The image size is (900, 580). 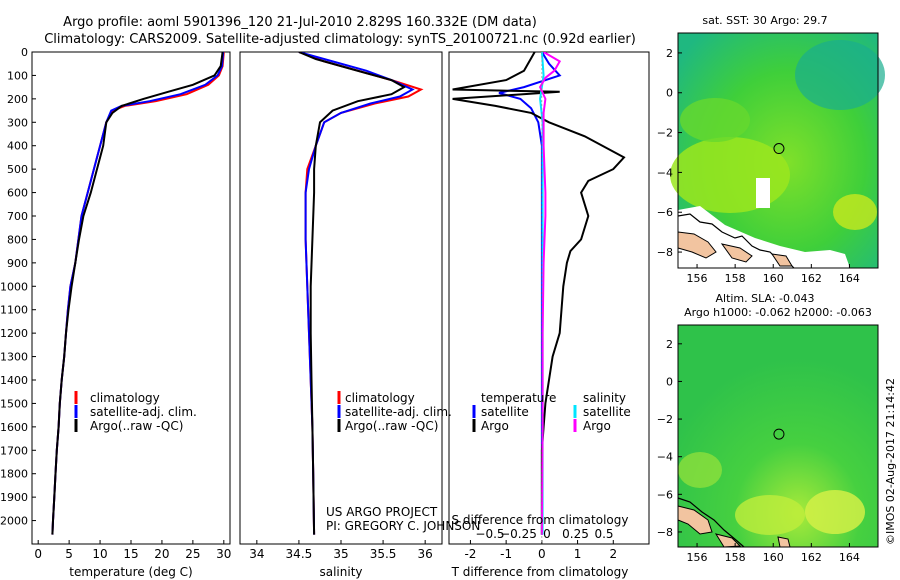 I want to click on x-tick-label: 1, so click(x=578, y=554).